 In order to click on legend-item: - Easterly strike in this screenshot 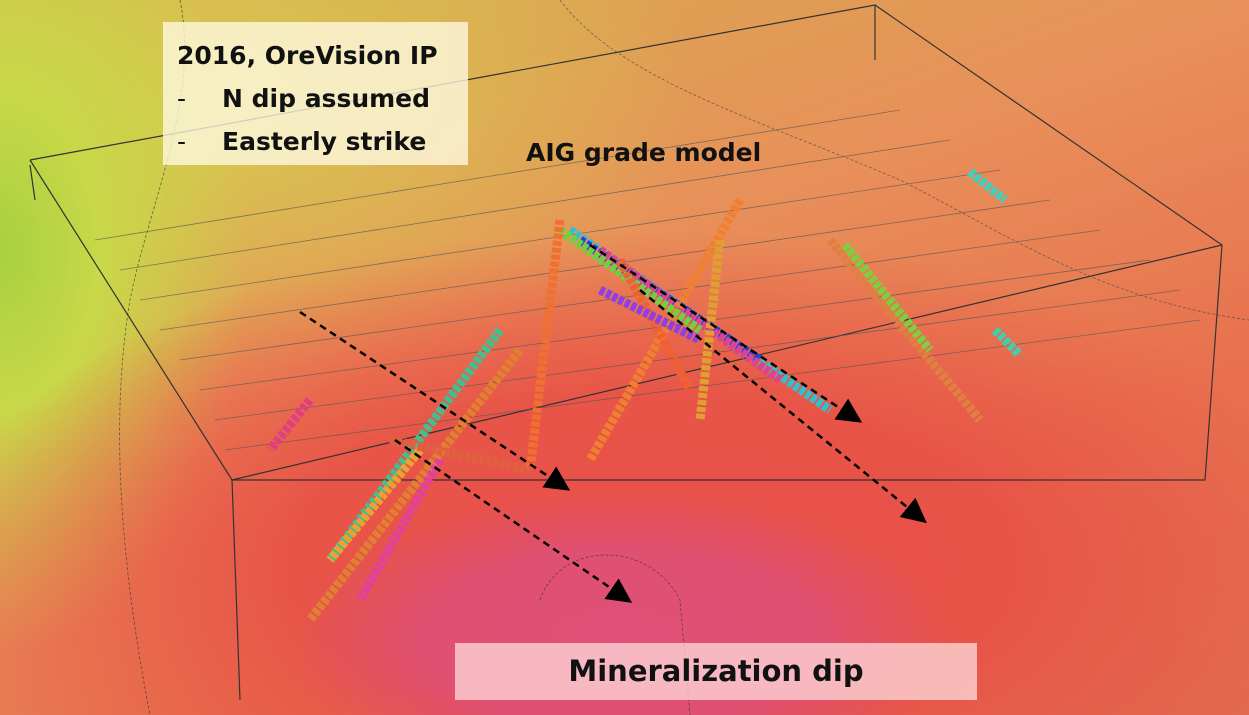, I will do `click(322, 141)`.